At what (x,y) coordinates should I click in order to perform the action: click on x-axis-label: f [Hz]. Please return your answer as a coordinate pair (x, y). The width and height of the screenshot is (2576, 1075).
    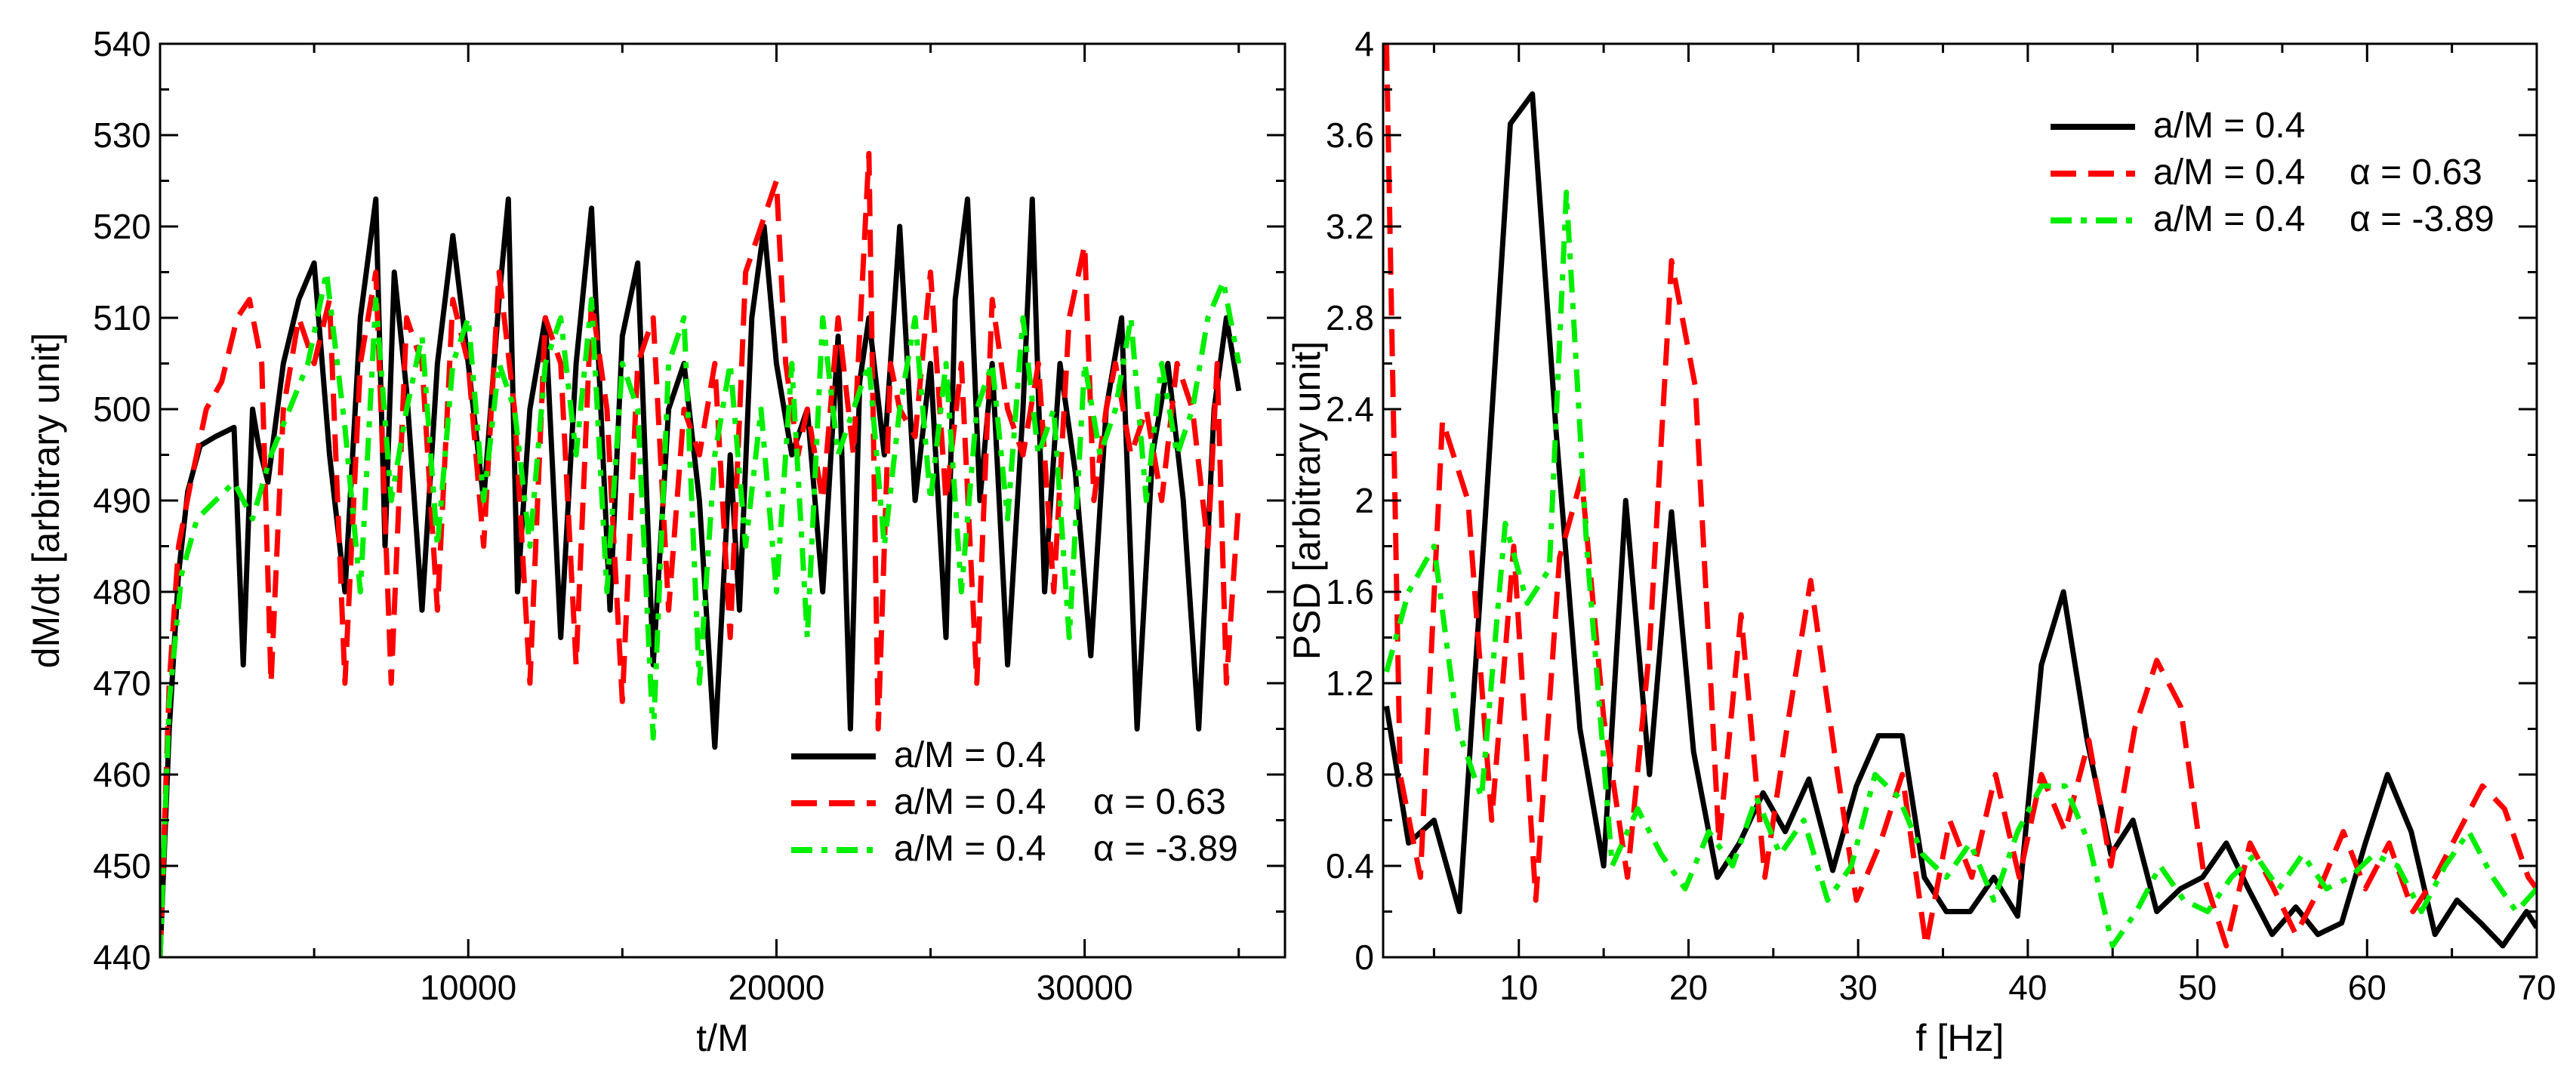
    Looking at the image, I should click on (1960, 1038).